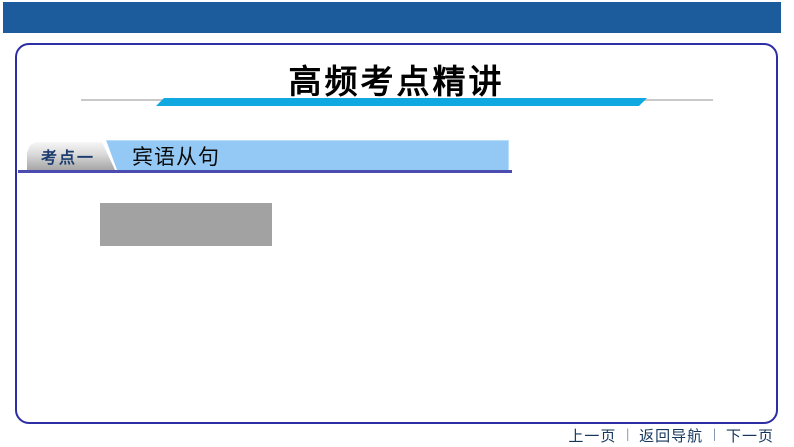 The height and width of the screenshot is (447, 794). What do you see at coordinates (396, 81) in the screenshot?
I see `page-title: 高频考点精讲` at bounding box center [396, 81].